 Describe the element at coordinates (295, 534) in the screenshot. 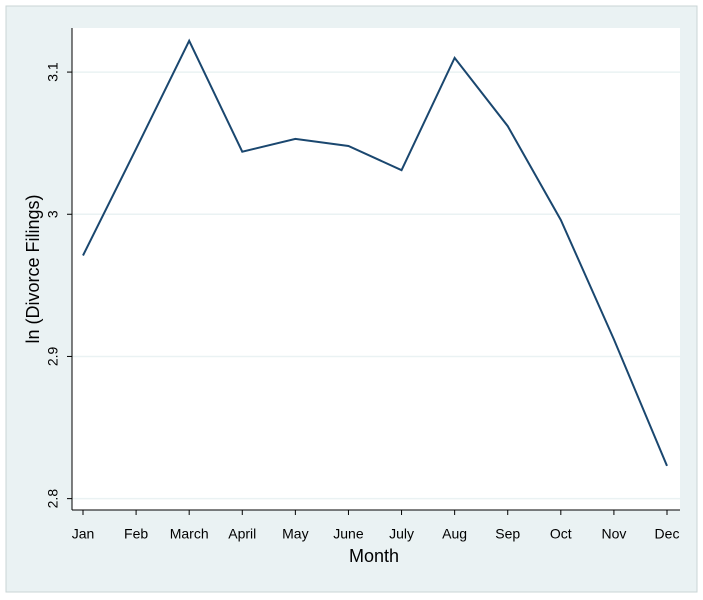

I see `x-tick-label: May` at that location.